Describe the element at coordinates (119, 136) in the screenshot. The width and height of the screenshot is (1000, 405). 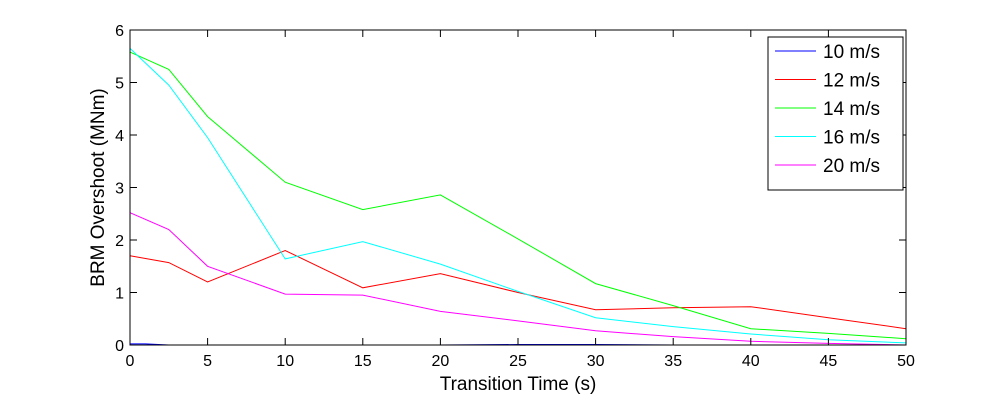
I see `y-tick-label: 4` at that location.